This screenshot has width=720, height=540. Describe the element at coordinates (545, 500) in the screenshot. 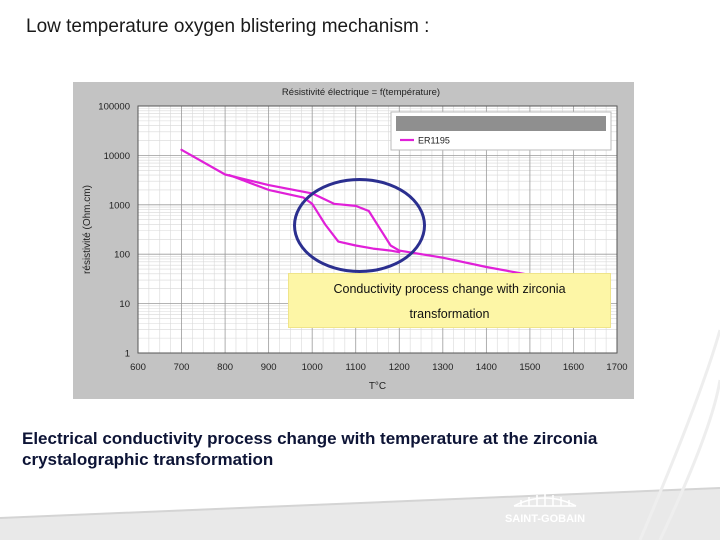

I see `logo-arch-icon` at that location.